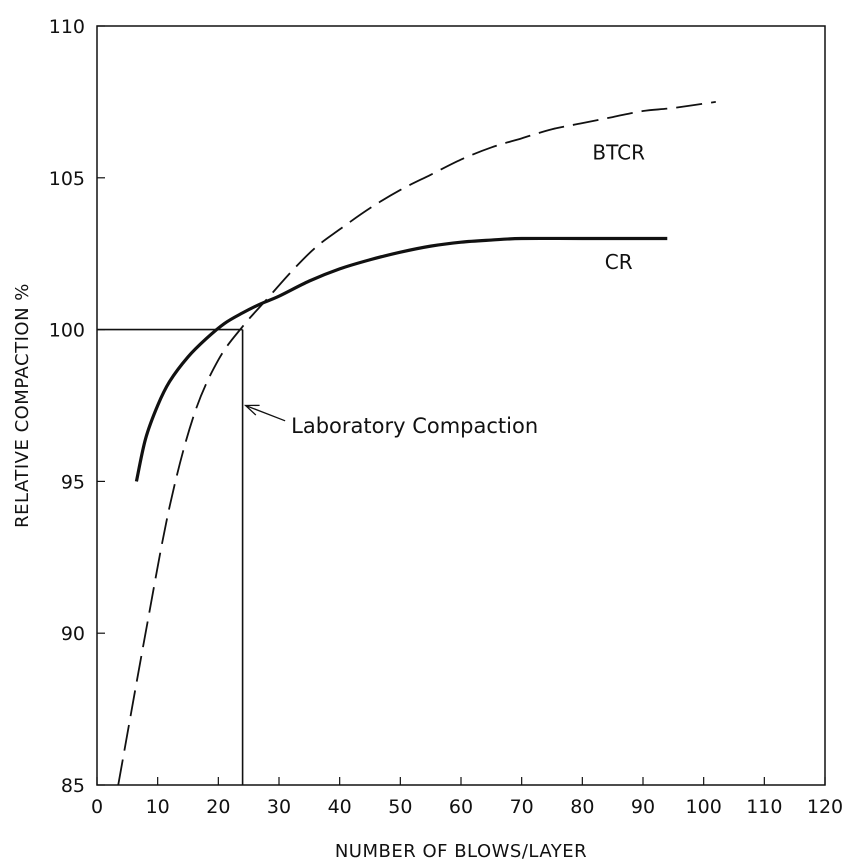 The height and width of the screenshot is (864, 843). I want to click on series-label-cr: CR, so click(619, 262).